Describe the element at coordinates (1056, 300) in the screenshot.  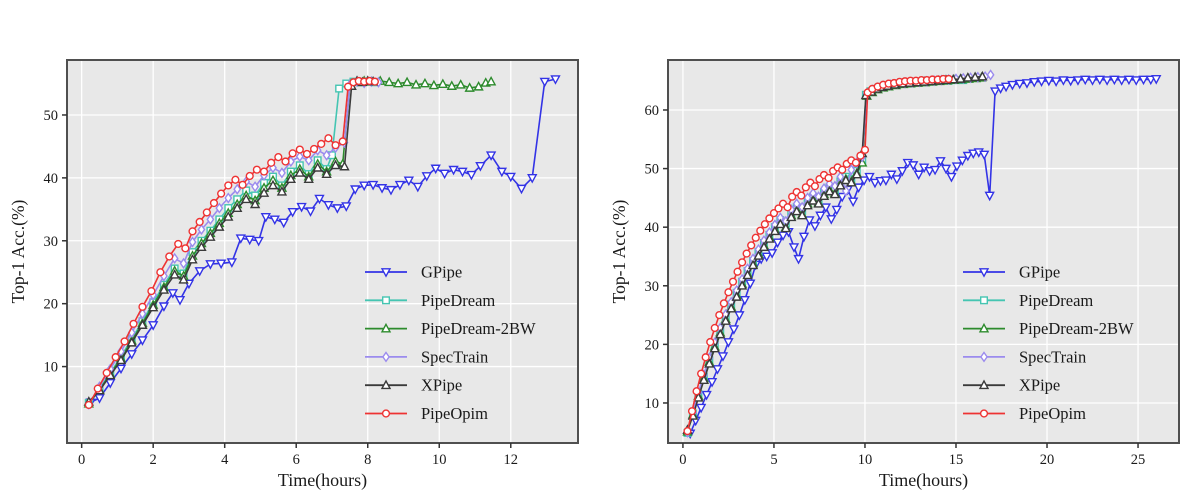
I see `legend-label-PipeDream: PipeDream` at that location.